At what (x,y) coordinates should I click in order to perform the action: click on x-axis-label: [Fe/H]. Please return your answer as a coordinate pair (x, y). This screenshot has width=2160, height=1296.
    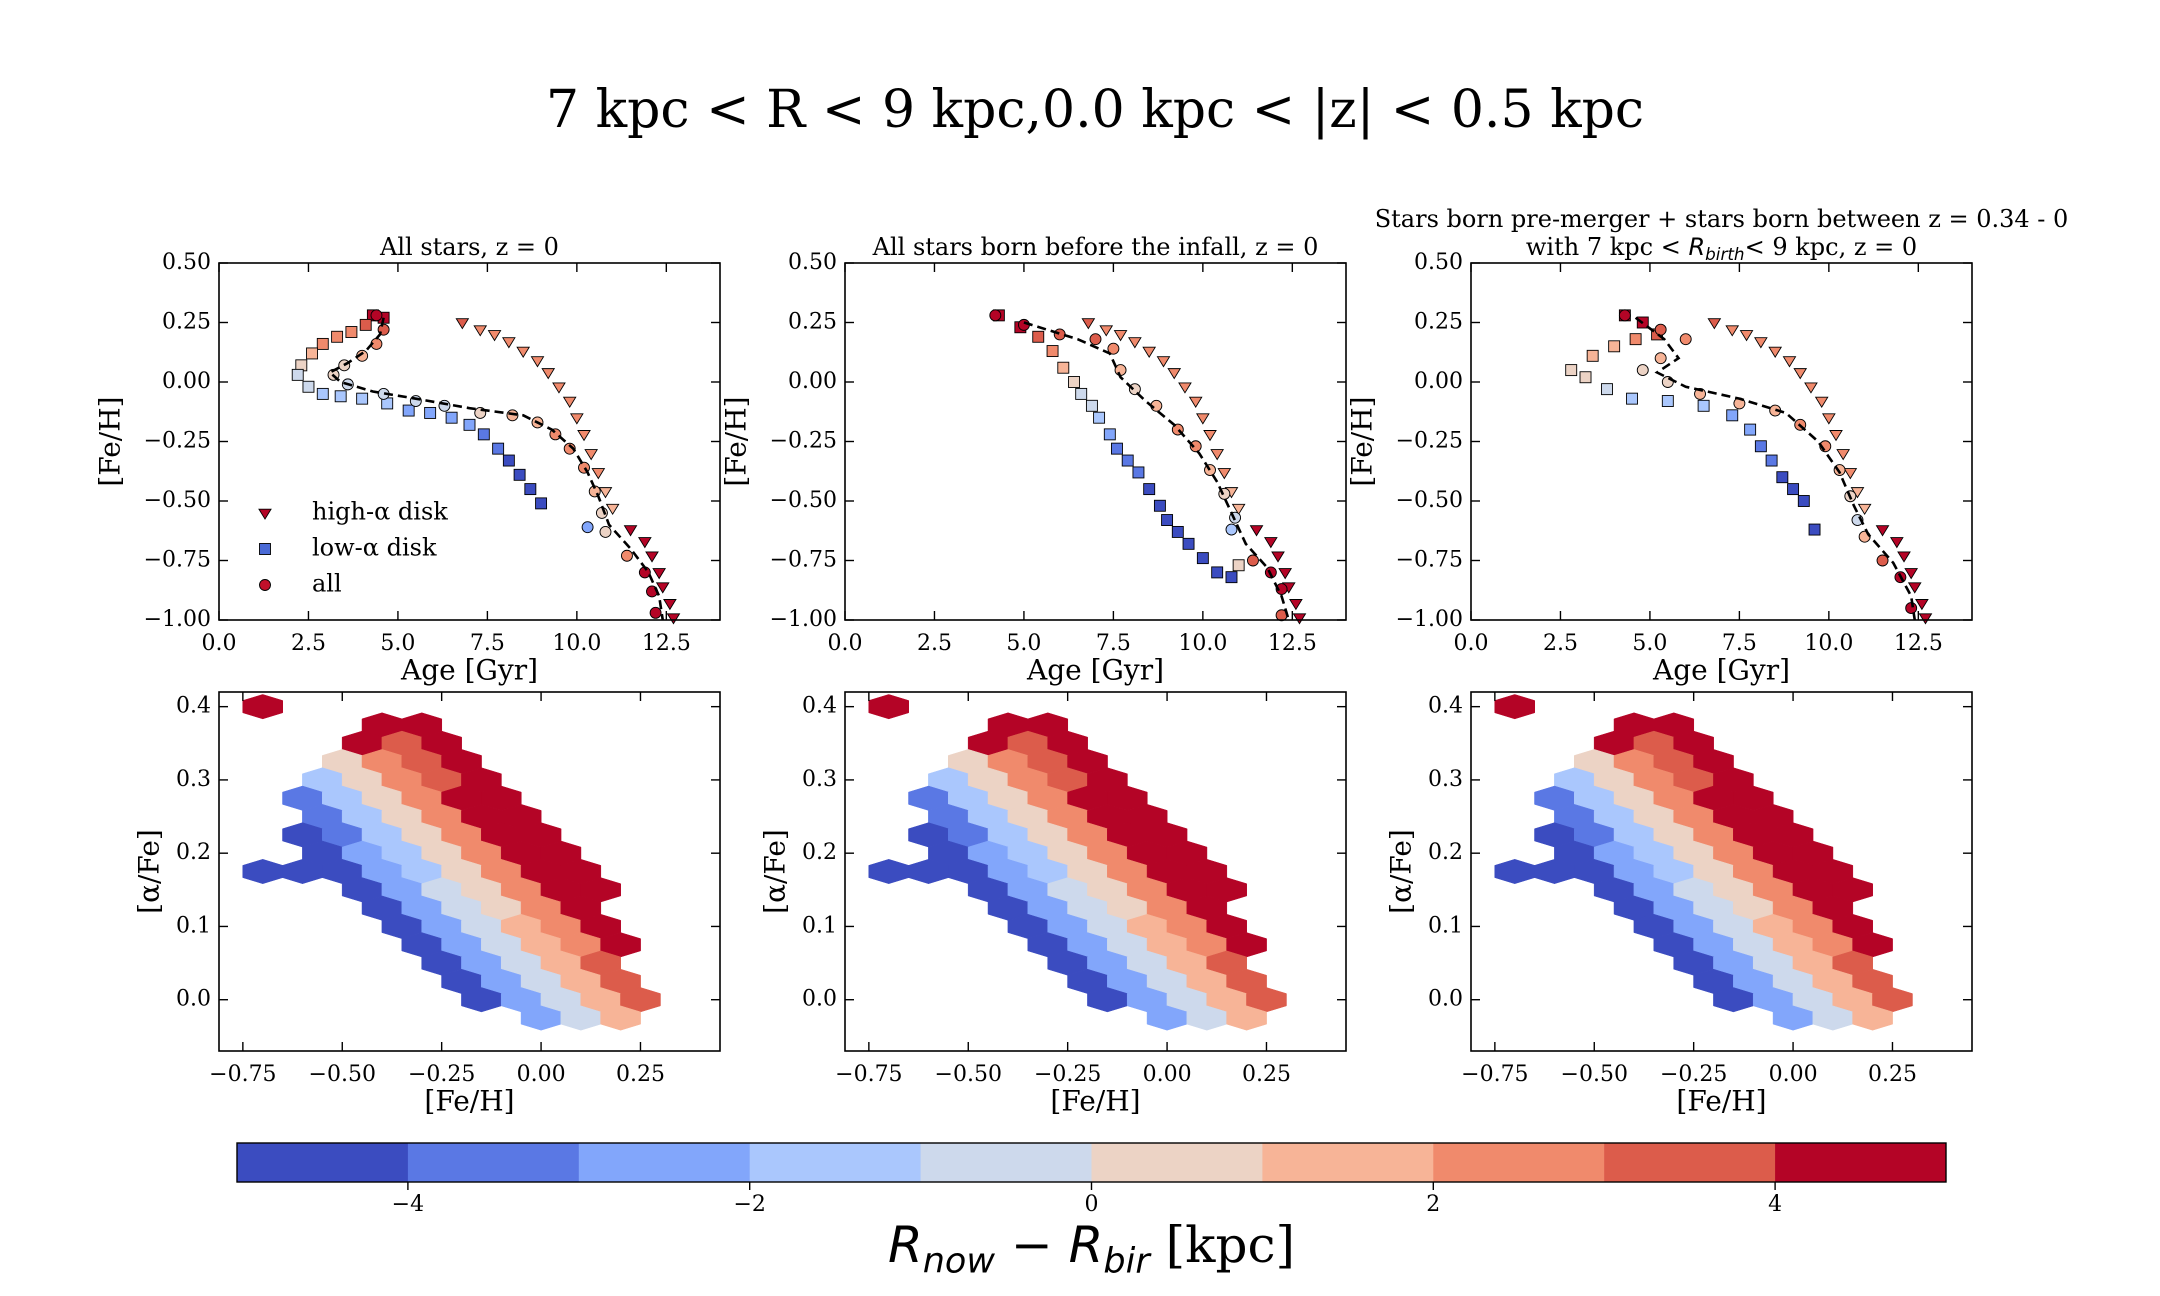
    Looking at the image, I should click on (1721, 1101).